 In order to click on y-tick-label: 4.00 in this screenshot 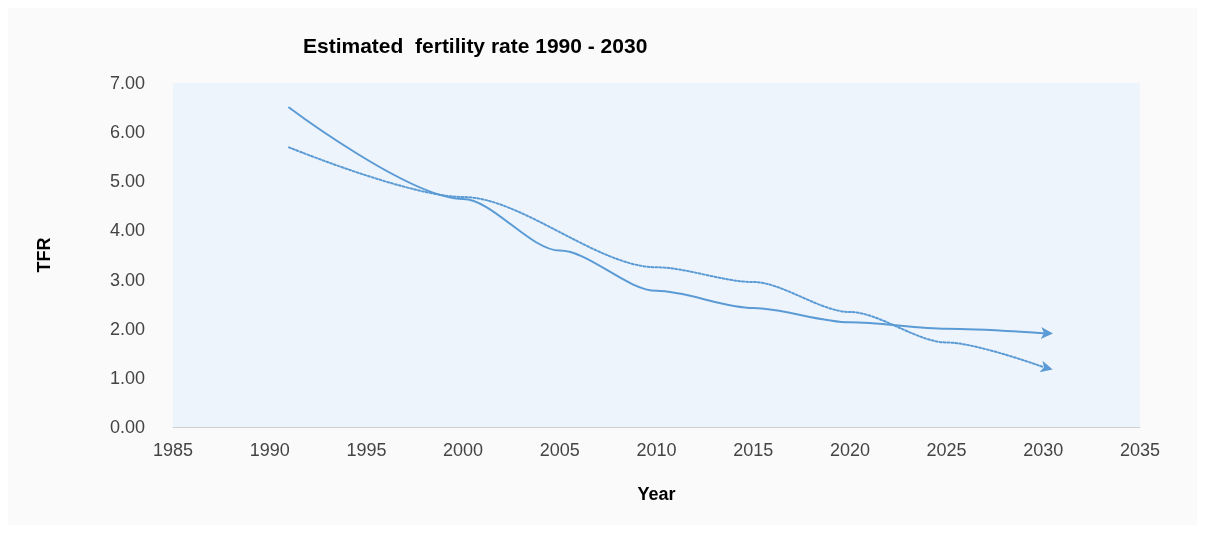, I will do `click(127, 230)`.